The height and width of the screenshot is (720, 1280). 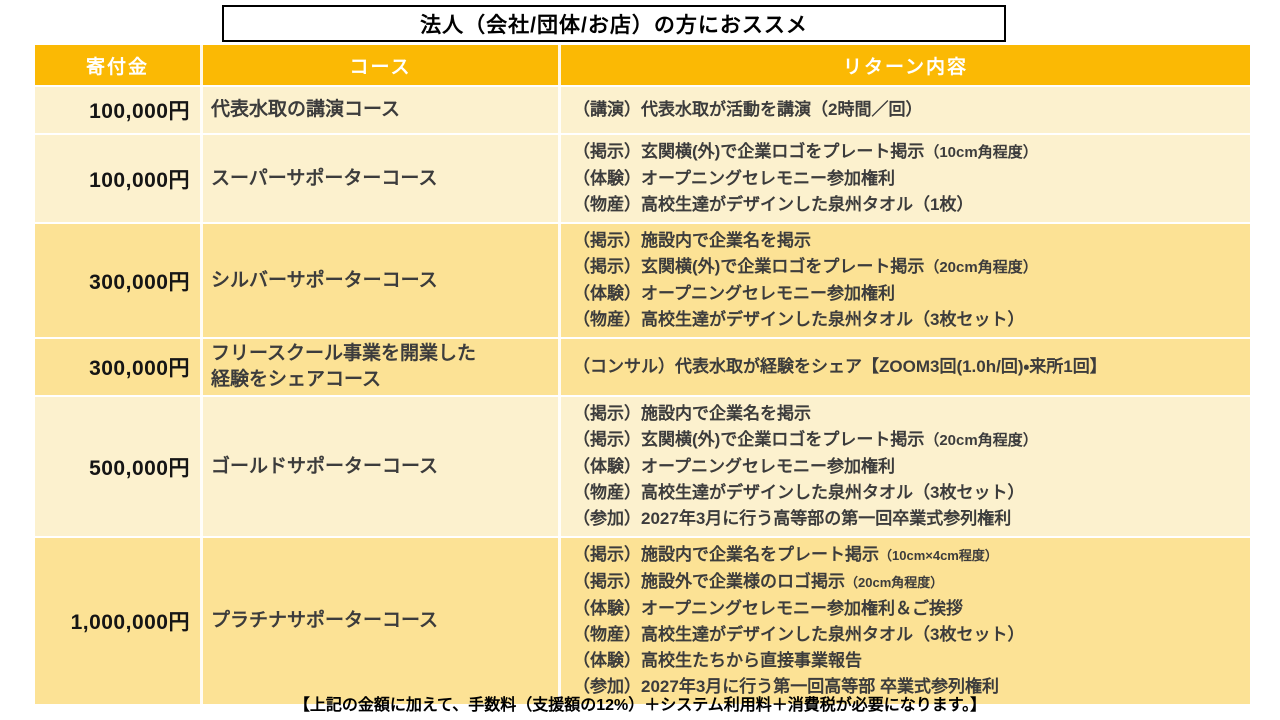 I want to click on return-line: （体験）オープニングセレモニー参加権利＆ご挨拶, so click(x=768, y=608).